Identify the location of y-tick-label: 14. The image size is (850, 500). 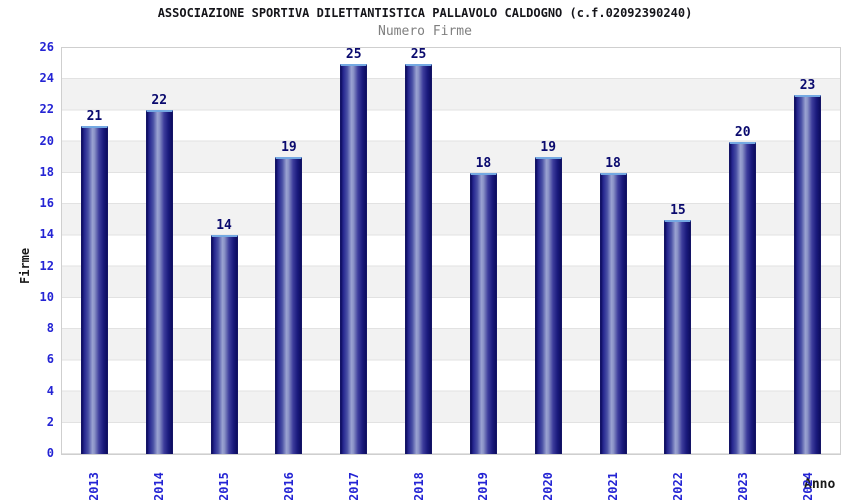
(46, 234).